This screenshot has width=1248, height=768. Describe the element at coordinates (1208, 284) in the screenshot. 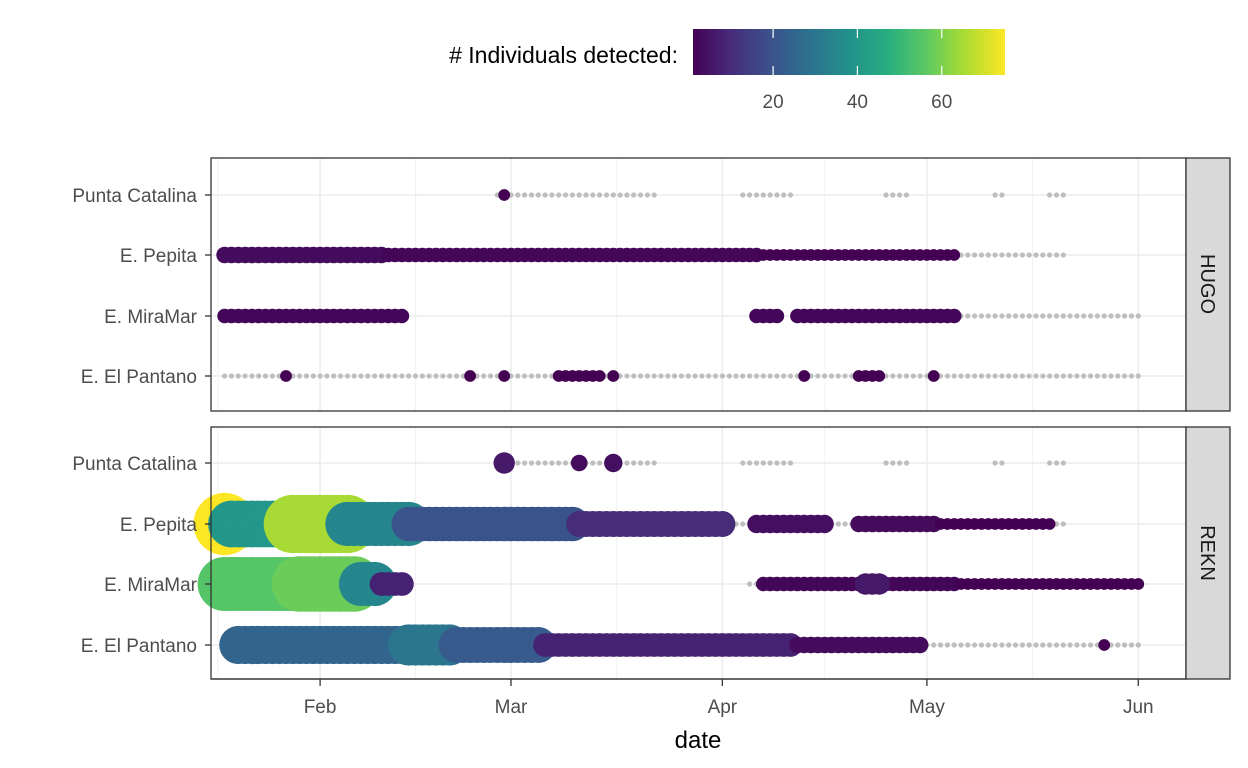

I see `strip-hugo` at that location.